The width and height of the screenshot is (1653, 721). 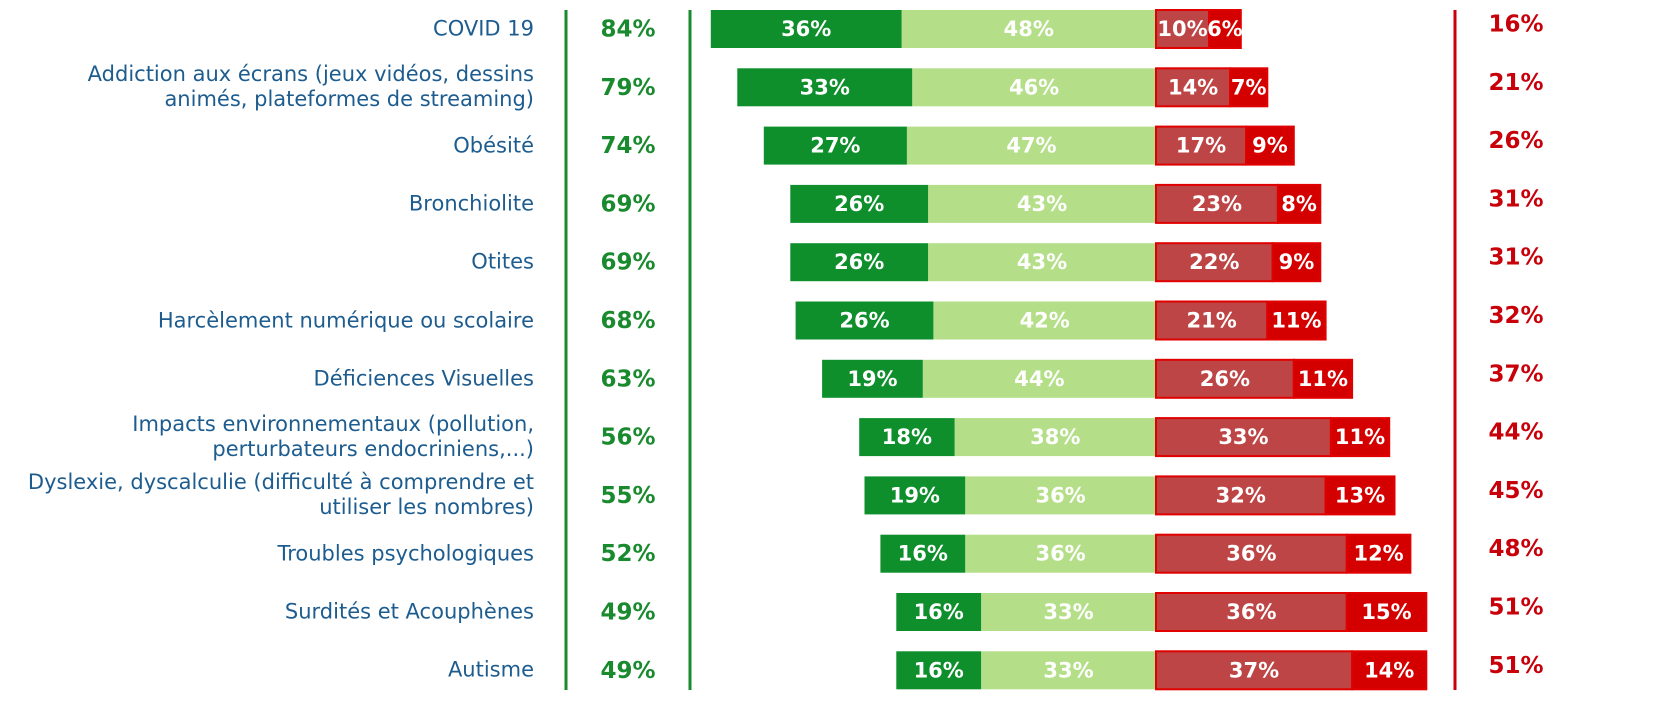 I want to click on total-label: 37%, so click(x=1515, y=374).